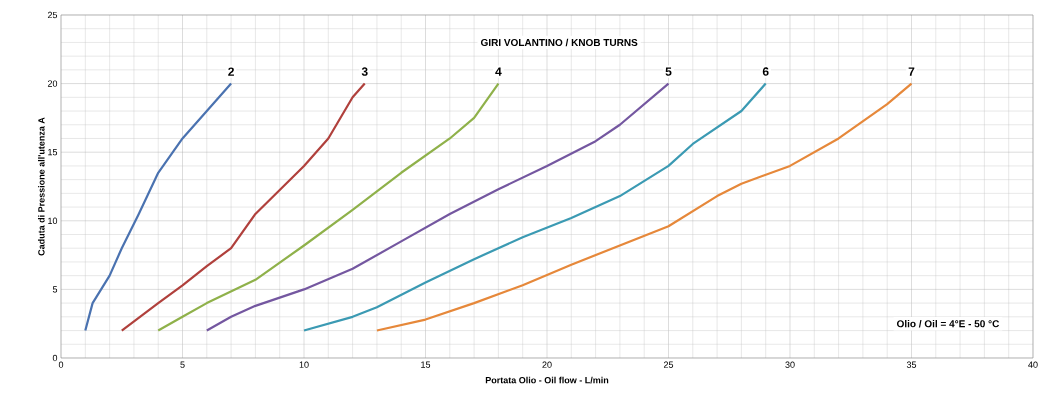 The image size is (1045, 409). What do you see at coordinates (231, 71) in the screenshot?
I see `series-label: 2` at bounding box center [231, 71].